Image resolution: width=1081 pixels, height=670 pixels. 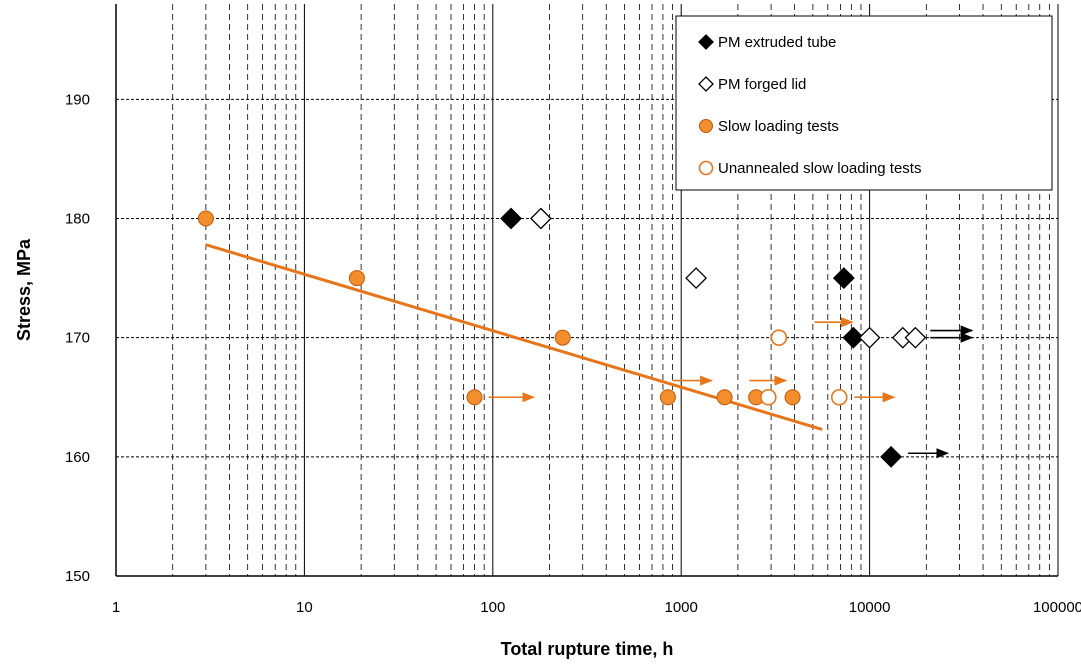 I want to click on y-tick-label: 150, so click(x=77, y=576).